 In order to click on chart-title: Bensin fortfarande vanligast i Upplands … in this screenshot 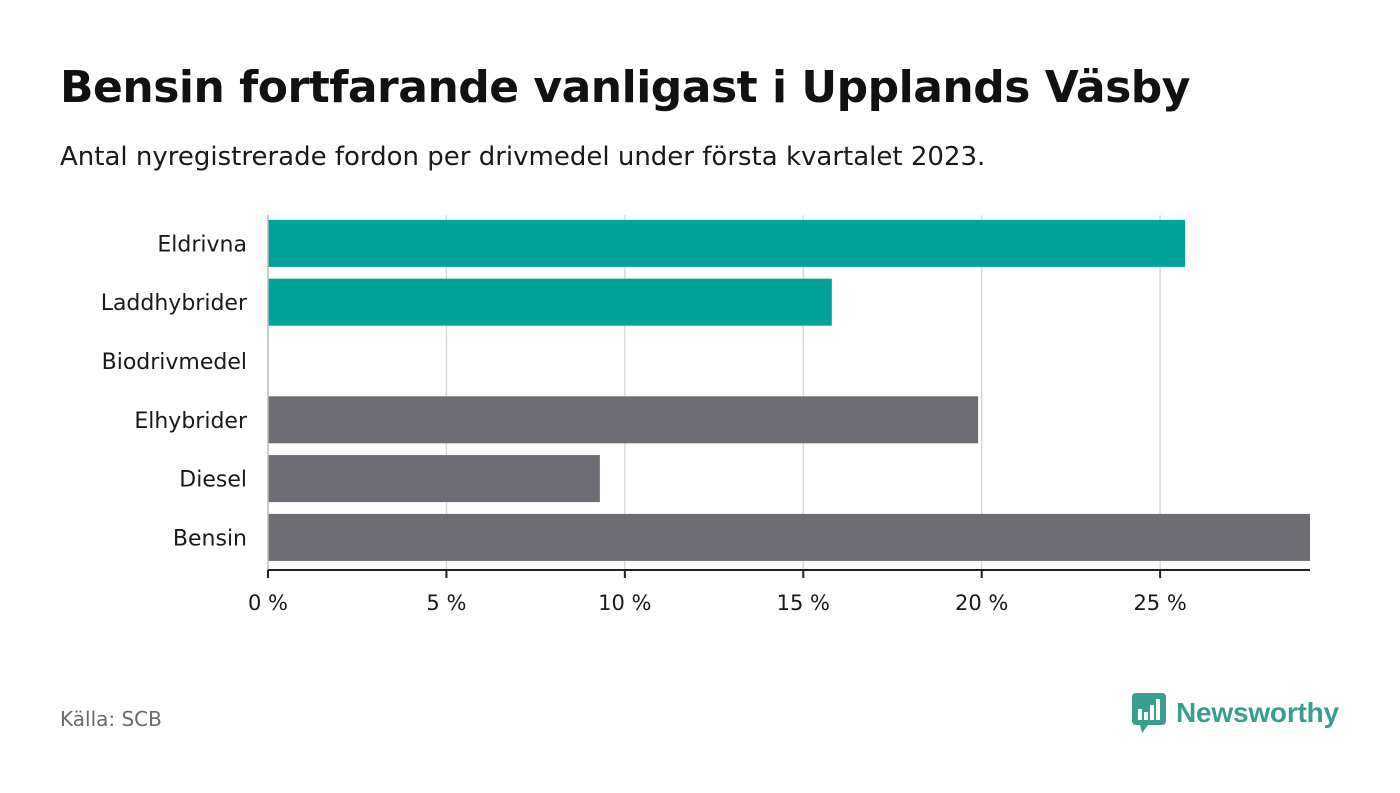, I will do `click(625, 87)`.